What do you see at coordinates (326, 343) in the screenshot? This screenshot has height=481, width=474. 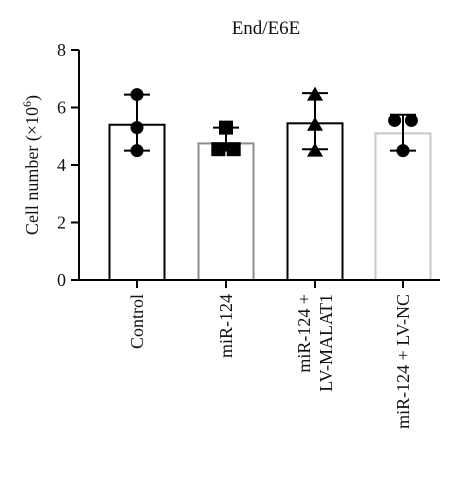 I see `x-tick-label: LV-MALAT1` at bounding box center [326, 343].